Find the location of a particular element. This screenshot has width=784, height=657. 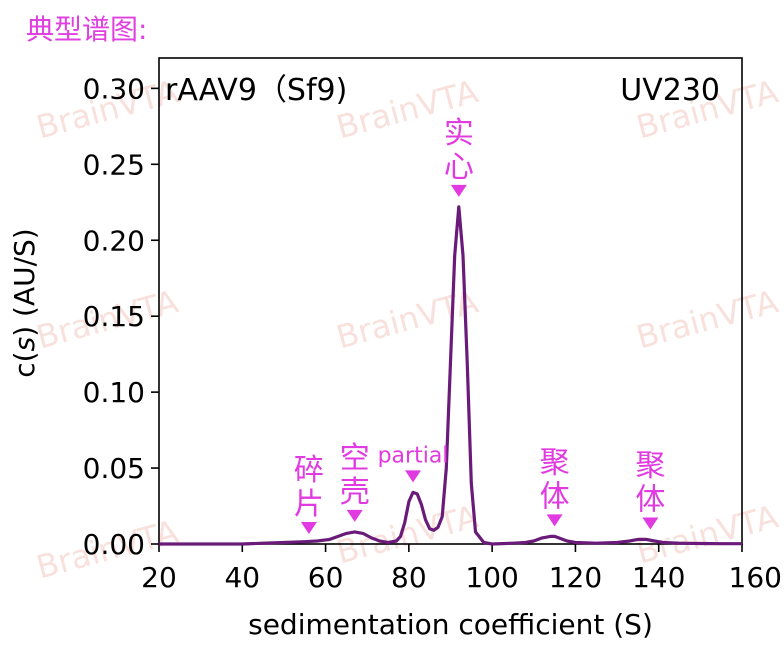

x-tick-label: 120 is located at coordinates (575, 577).